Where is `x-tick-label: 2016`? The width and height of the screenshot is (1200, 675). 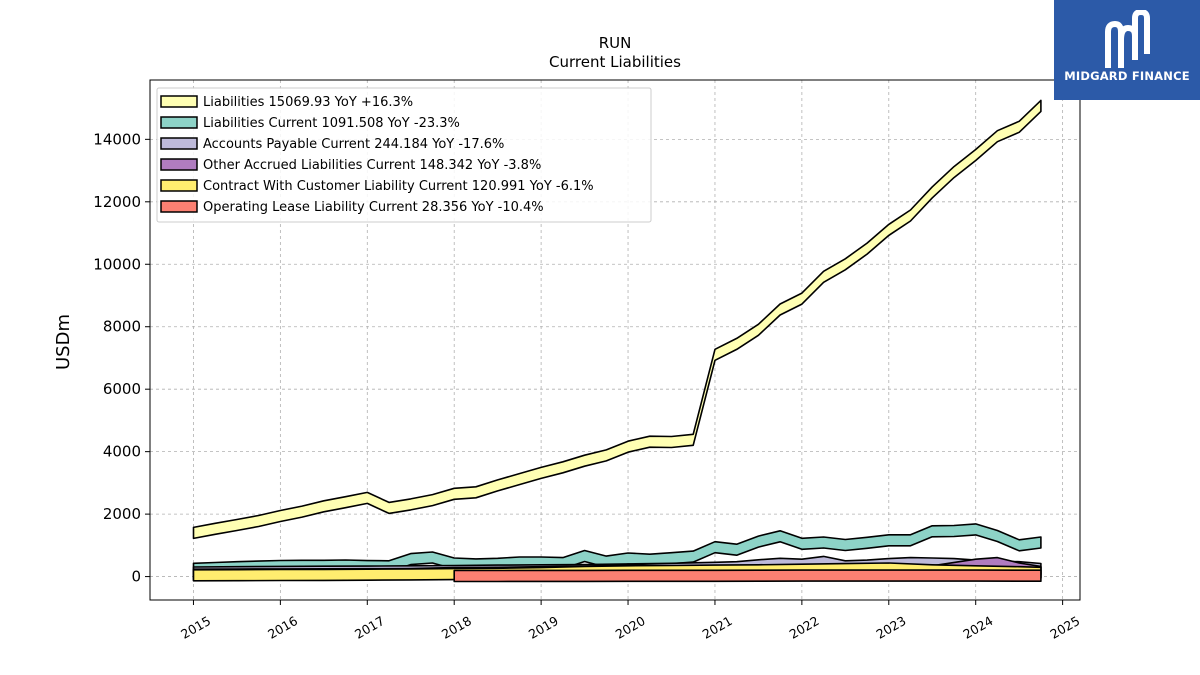
x-tick-label: 2016 is located at coordinates (282, 627).